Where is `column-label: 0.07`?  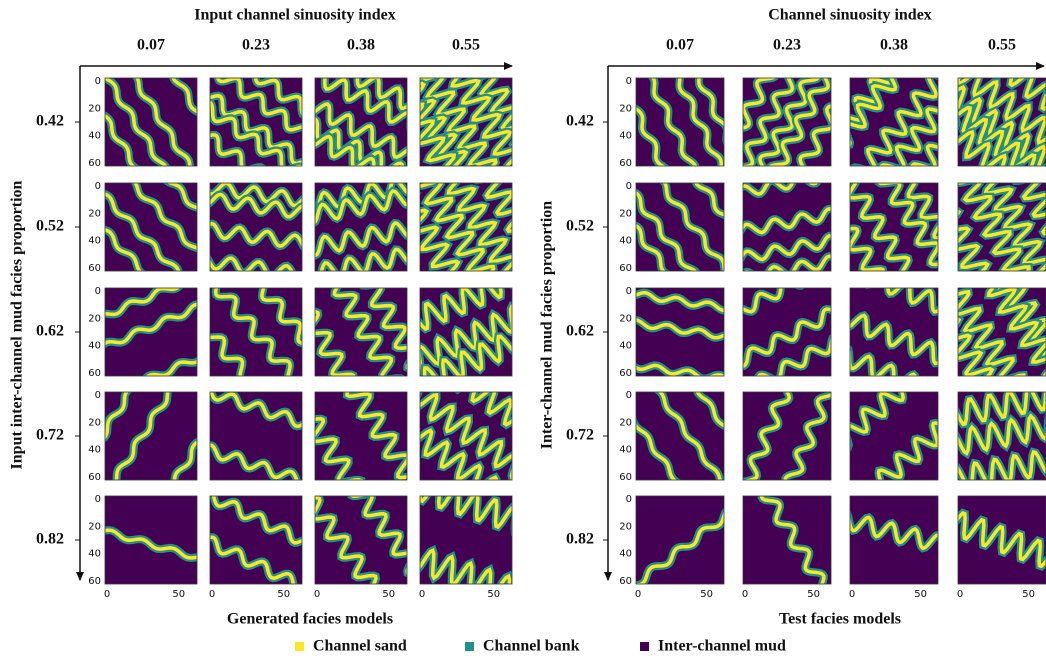
column-label: 0.07 is located at coordinates (680, 45).